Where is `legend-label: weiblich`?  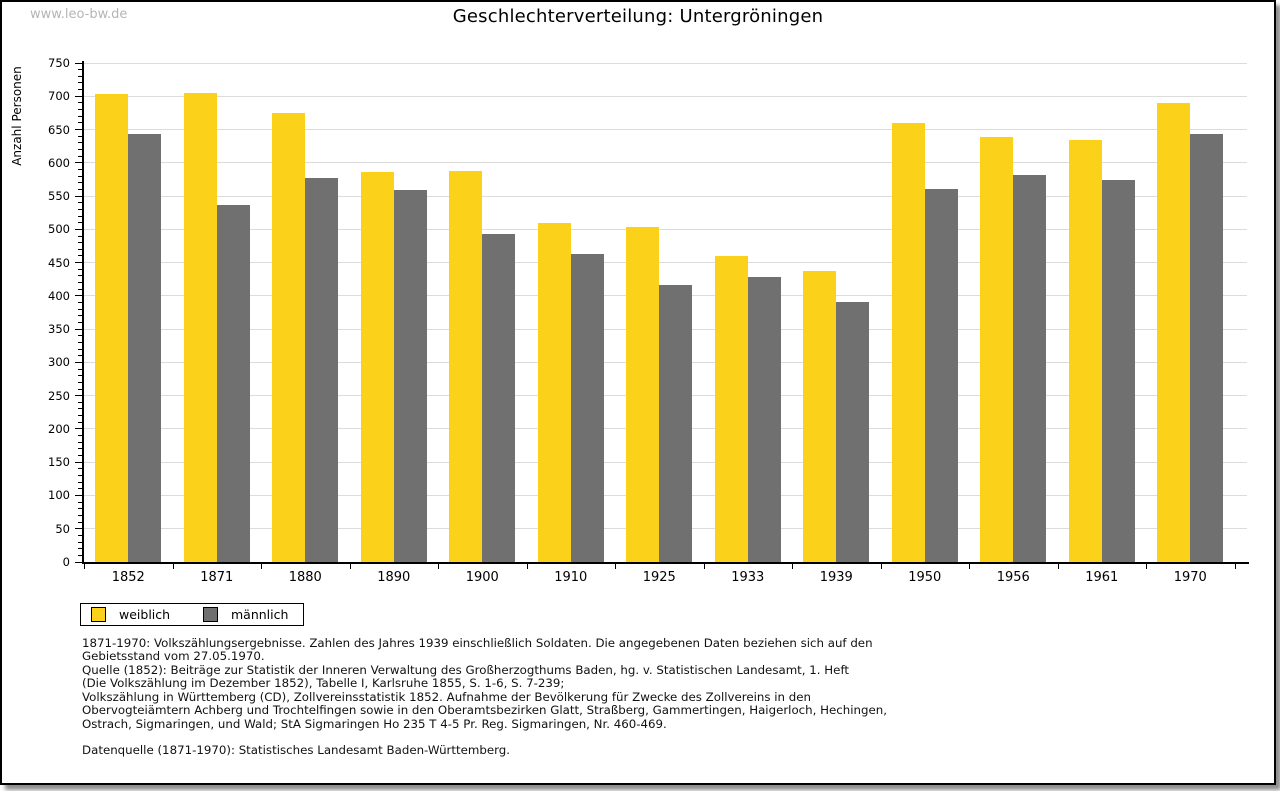
legend-label: weiblich is located at coordinates (145, 614).